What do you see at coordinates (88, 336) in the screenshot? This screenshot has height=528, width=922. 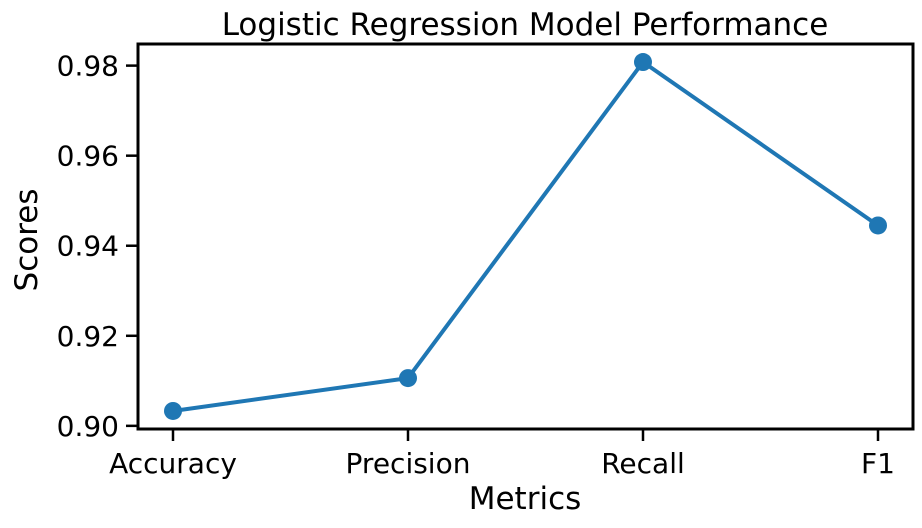 I see `y-tick-label: 0.92` at bounding box center [88, 336].